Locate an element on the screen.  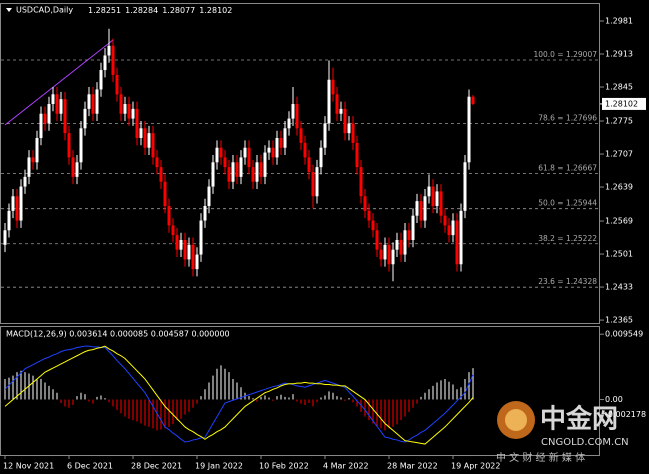
fib-label: 38.2 = 1.25222 is located at coordinates (567, 238).